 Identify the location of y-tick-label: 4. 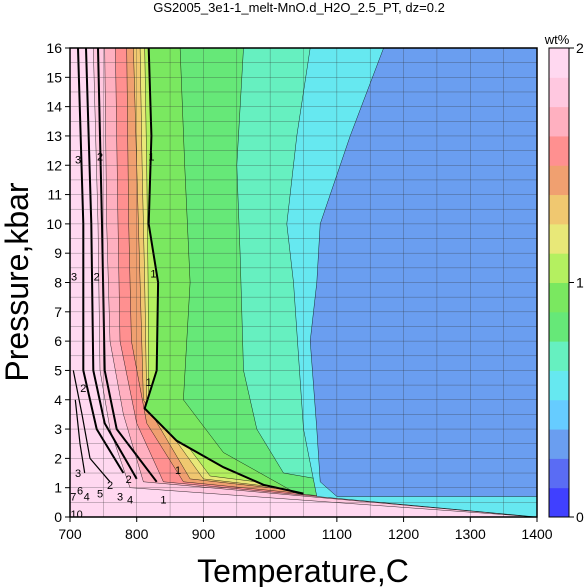
(58, 400).